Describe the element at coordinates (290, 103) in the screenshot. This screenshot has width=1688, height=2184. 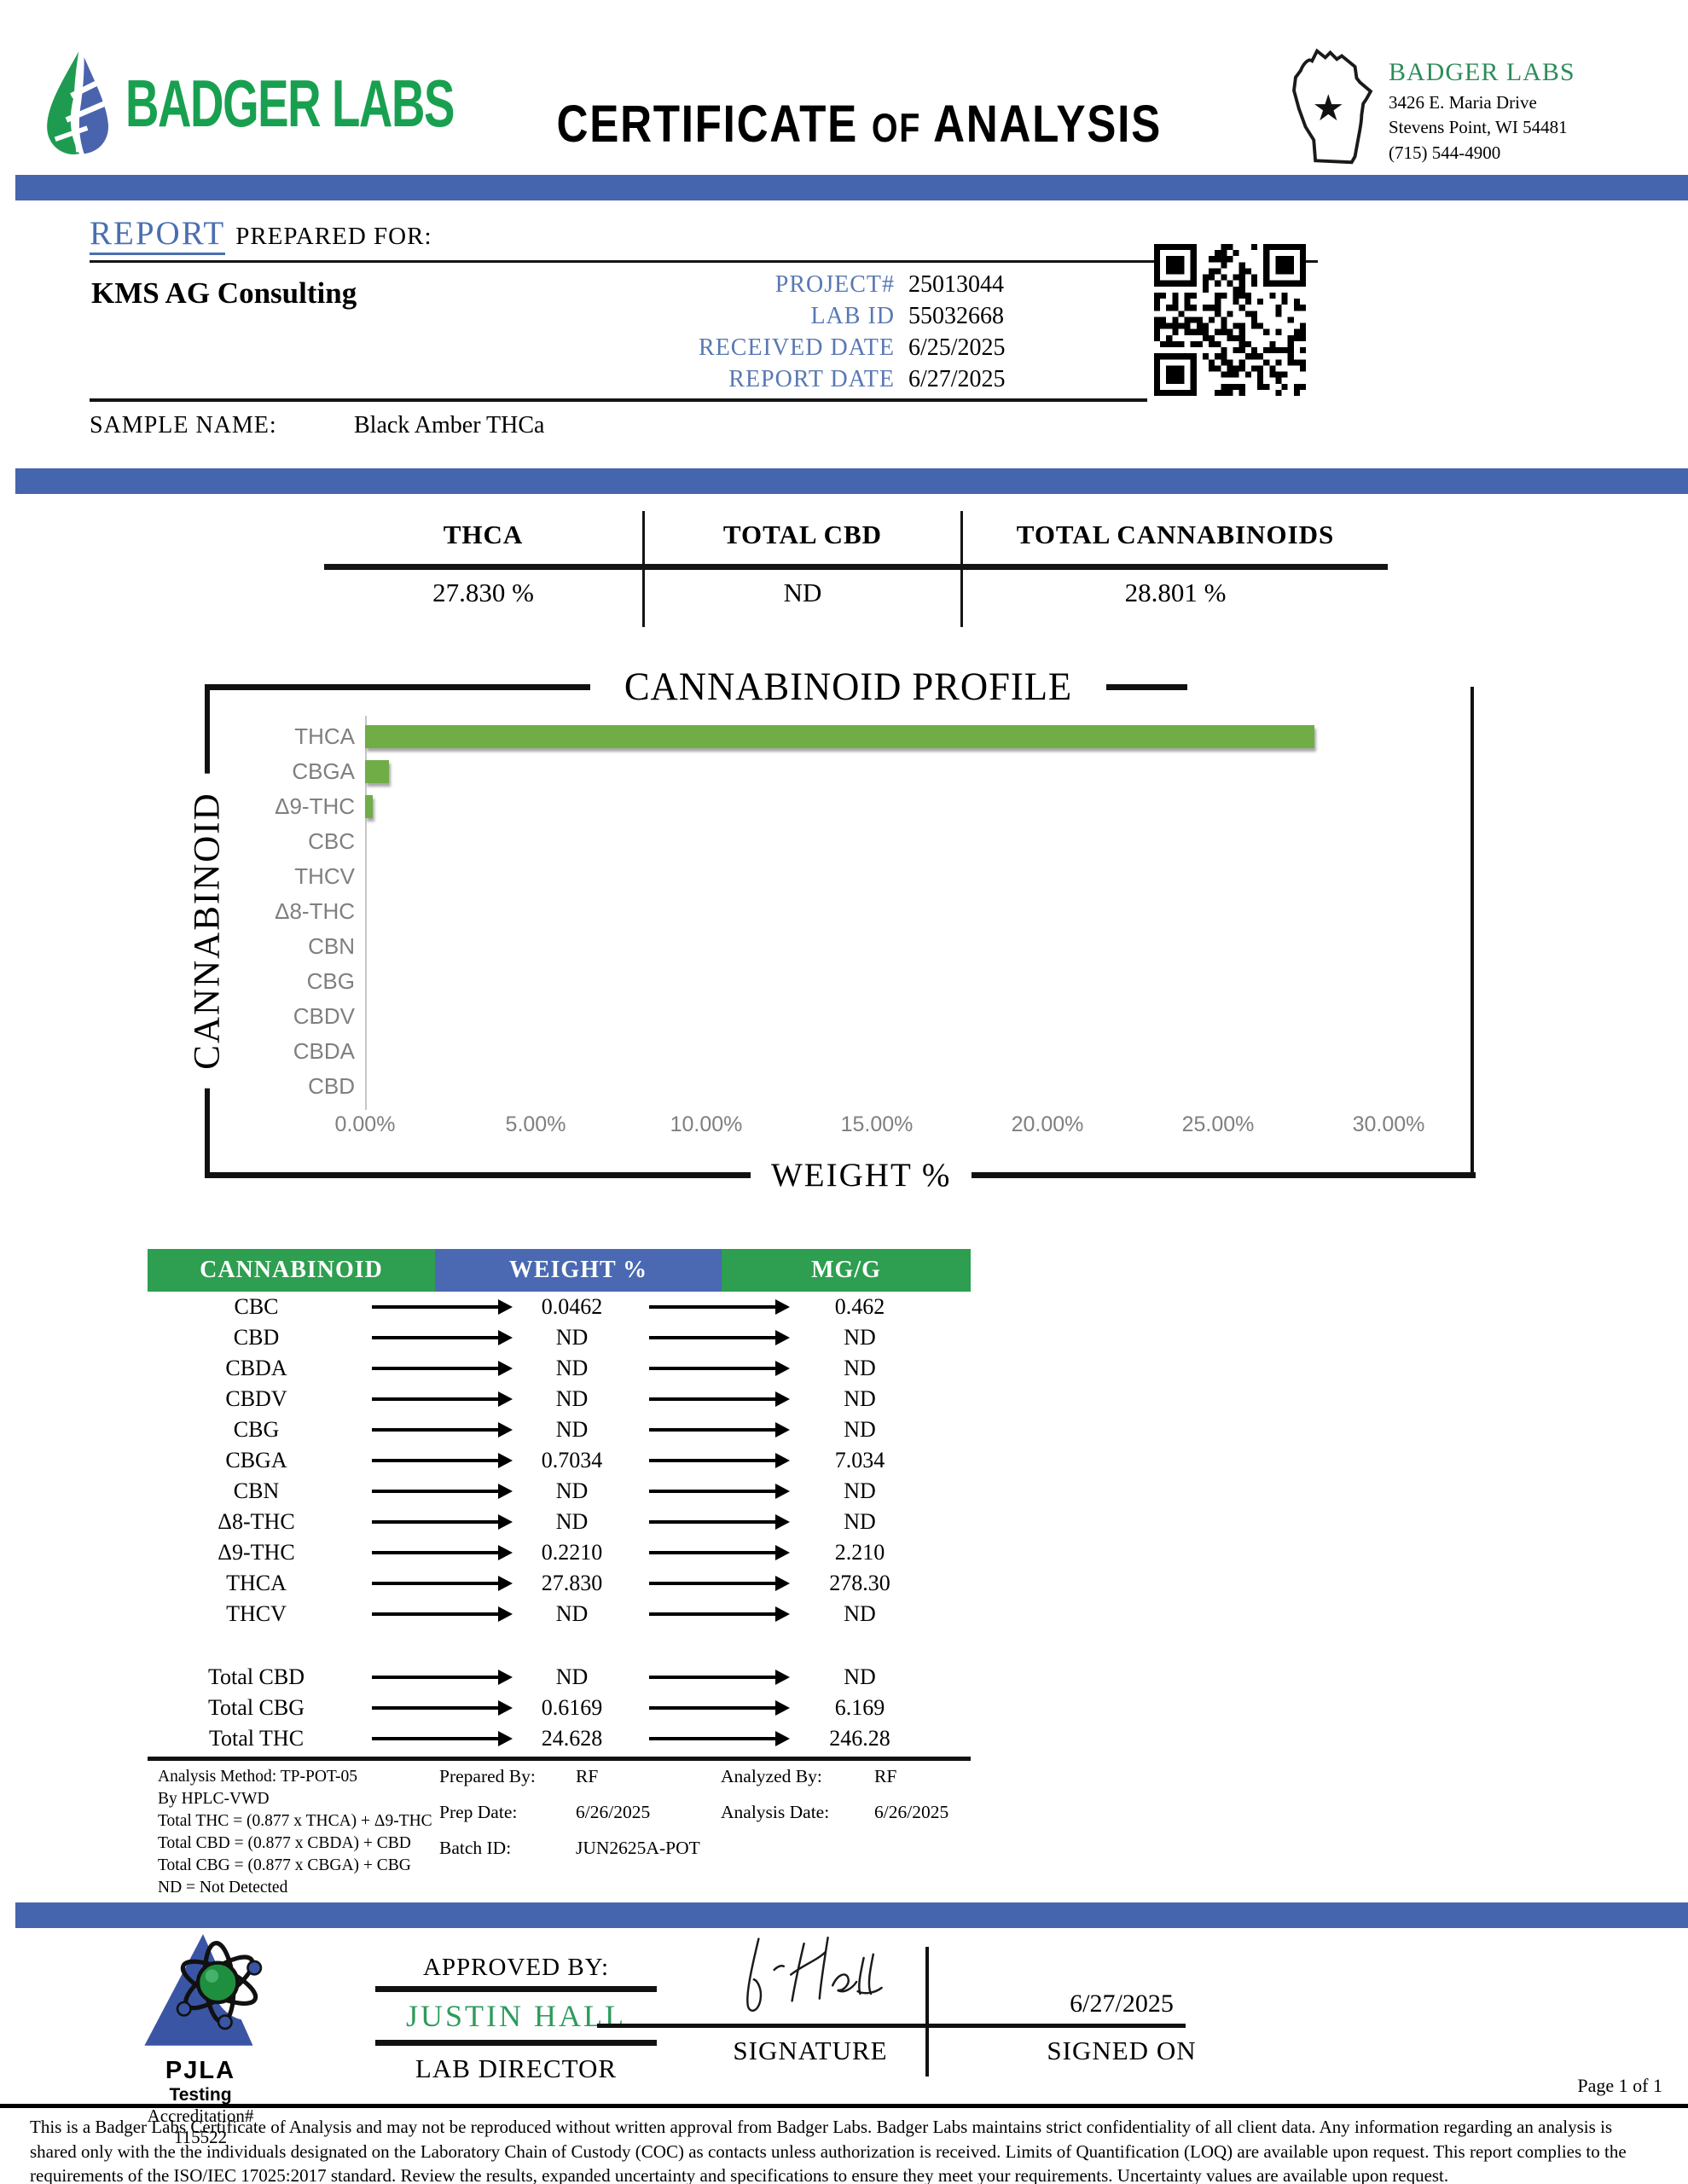
I see `brand-wordmark: BADGER LABS` at that location.